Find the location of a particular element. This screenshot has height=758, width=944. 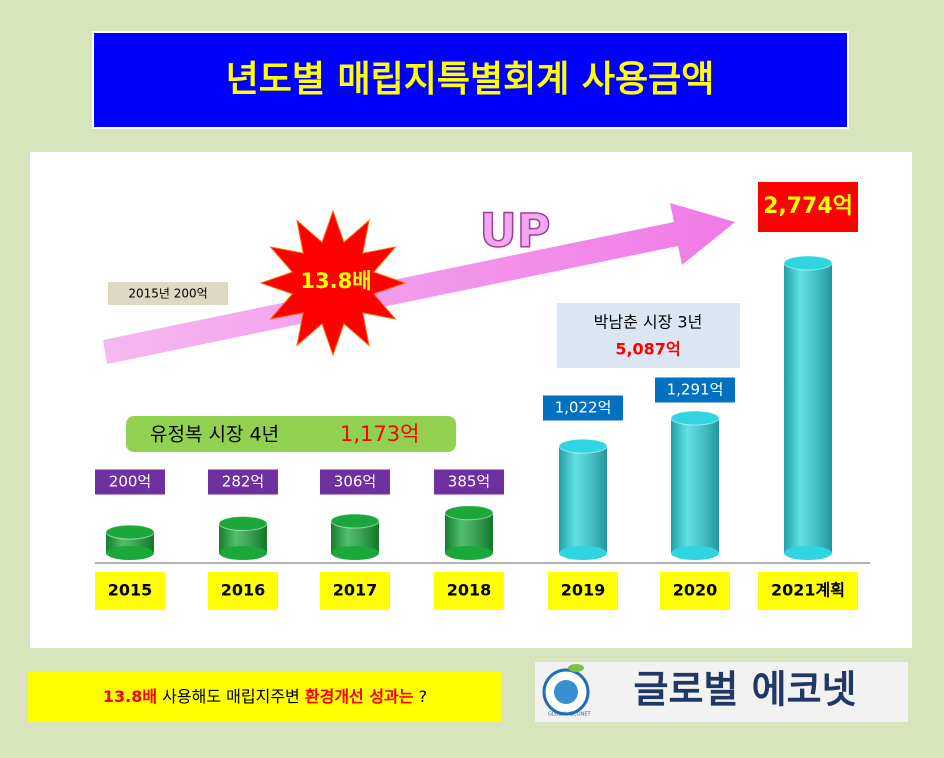

x-tick-label: 2016 is located at coordinates (243, 590).